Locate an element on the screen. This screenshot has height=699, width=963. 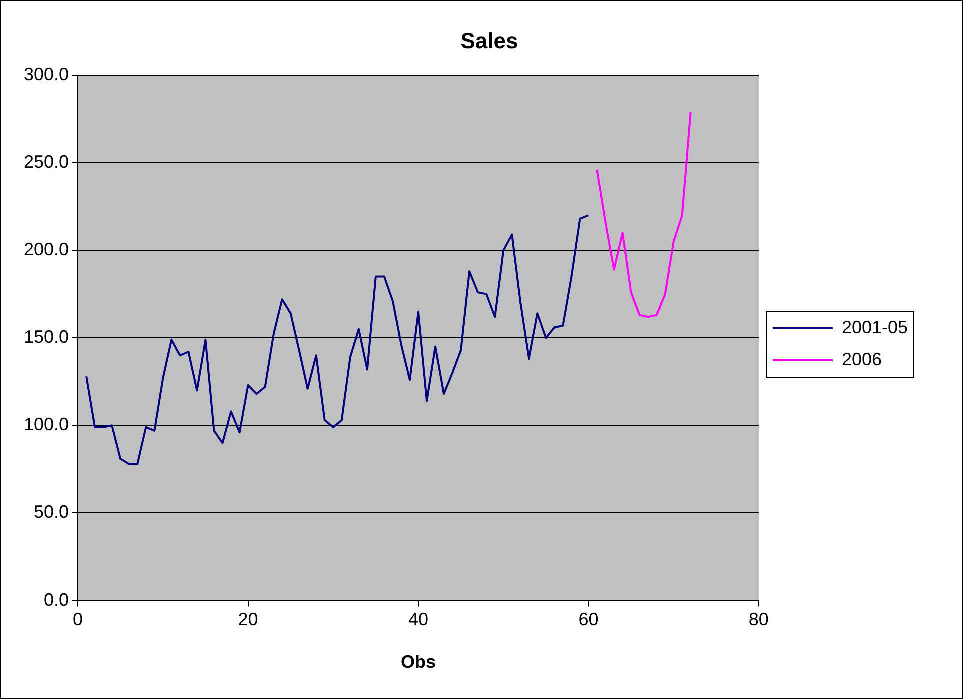
y-tick-label: 250.0 is located at coordinates (47, 162).